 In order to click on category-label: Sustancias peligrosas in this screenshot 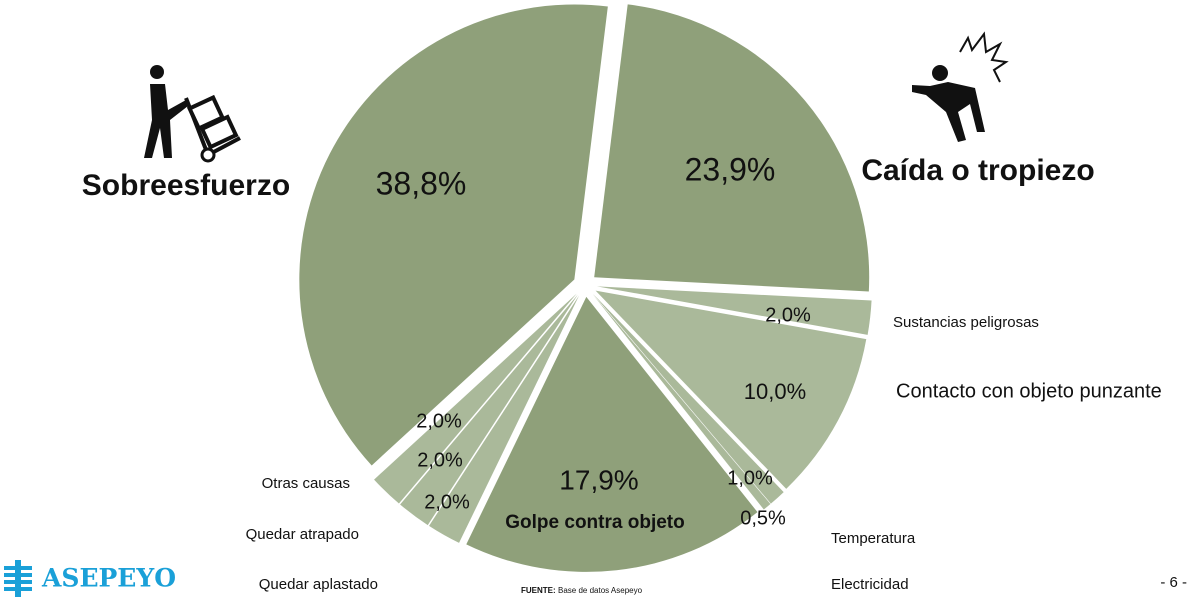, I will do `click(966, 322)`.